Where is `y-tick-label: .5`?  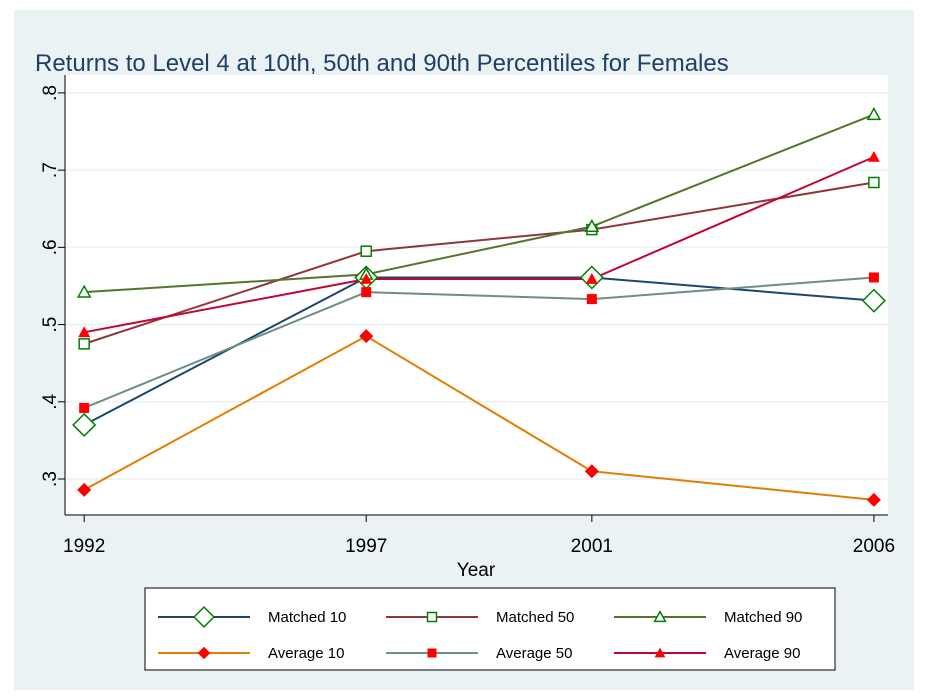 y-tick-label: .5 is located at coordinates (50, 325).